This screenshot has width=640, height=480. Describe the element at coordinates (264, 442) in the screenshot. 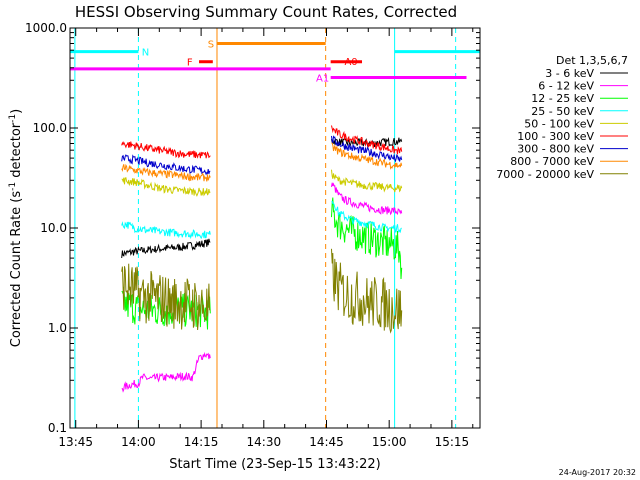

I see `x-tick-label-3: 14:30` at that location.